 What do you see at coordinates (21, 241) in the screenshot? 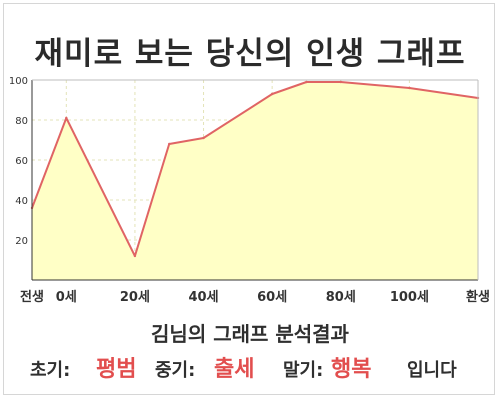
I see `y-tick-label: 20` at bounding box center [21, 241].